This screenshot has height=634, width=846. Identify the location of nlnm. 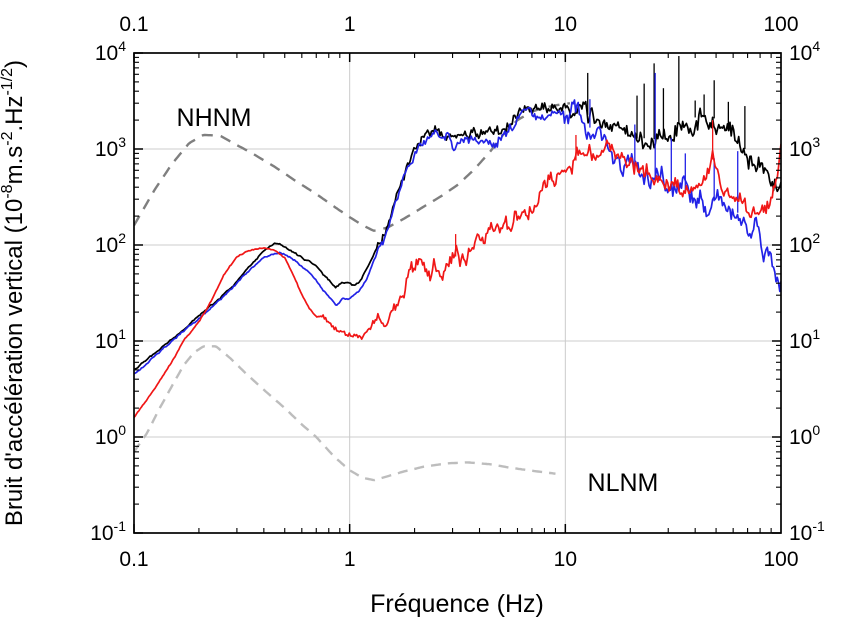
(345, 413).